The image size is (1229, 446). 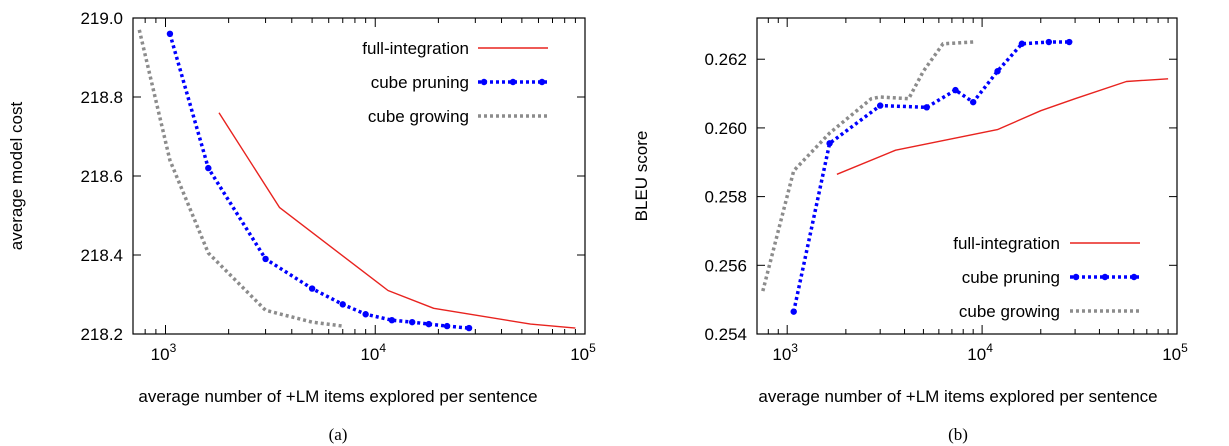 What do you see at coordinates (101, 97) in the screenshot?
I see `y-tick-label: 218.8` at bounding box center [101, 97].